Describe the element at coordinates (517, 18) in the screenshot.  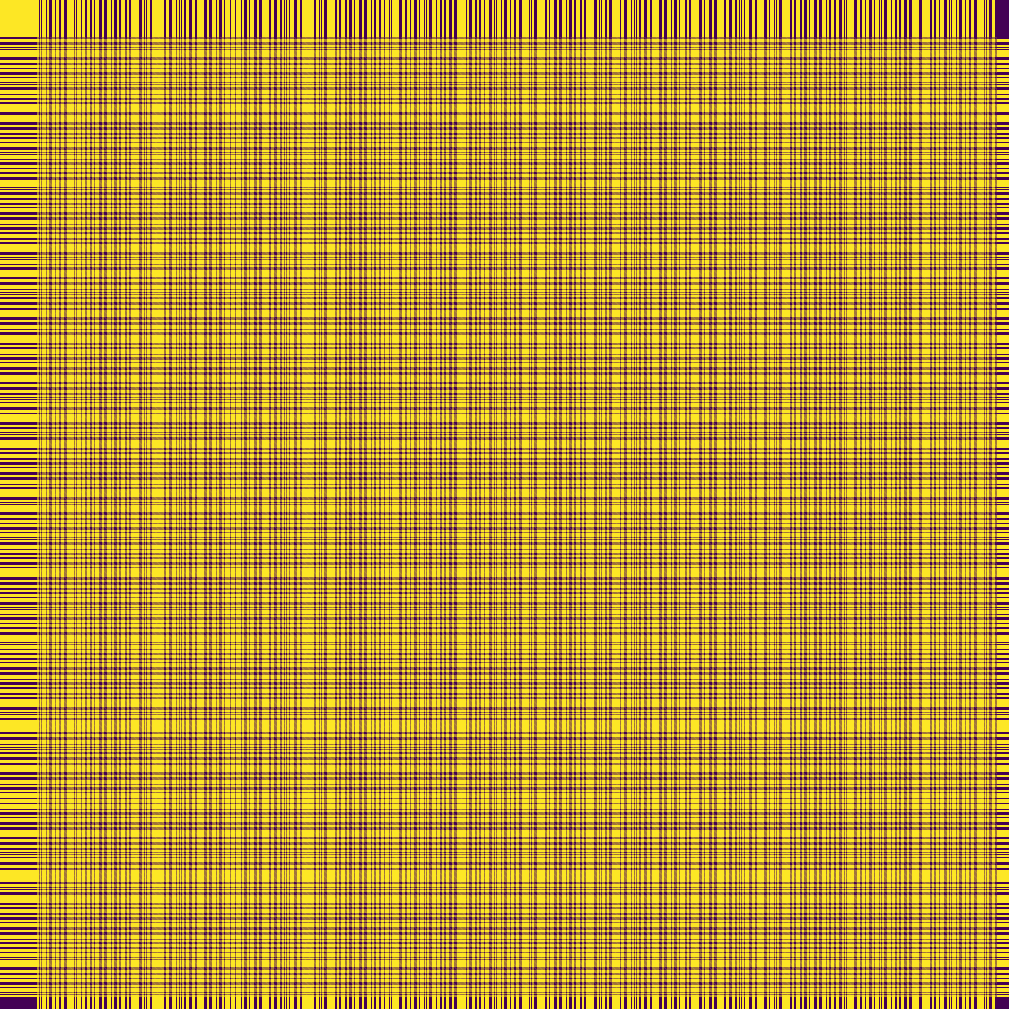
I see `top-band` at that location.